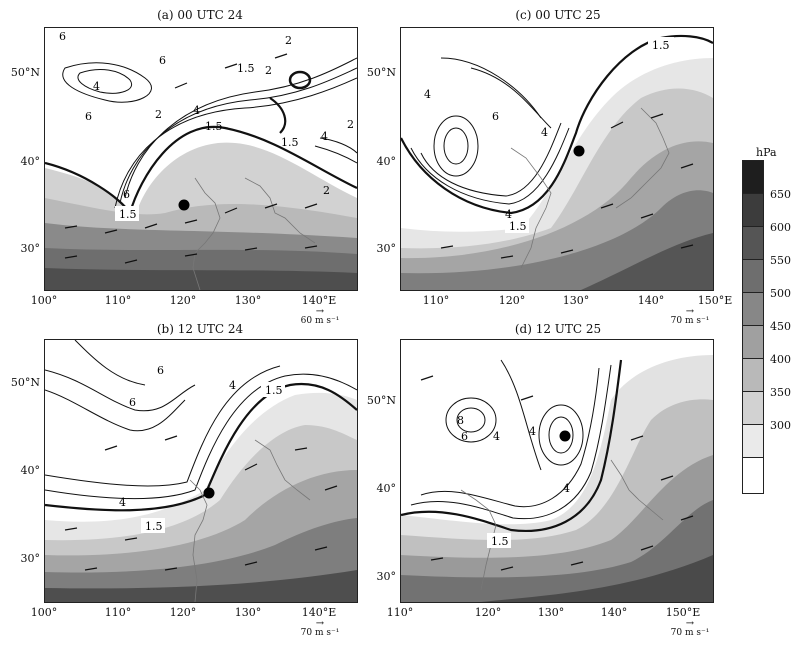 The image size is (798, 652). What do you see at coordinates (766, 152) in the screenshot?
I see `colorbar-unit: hPa` at bounding box center [766, 152].